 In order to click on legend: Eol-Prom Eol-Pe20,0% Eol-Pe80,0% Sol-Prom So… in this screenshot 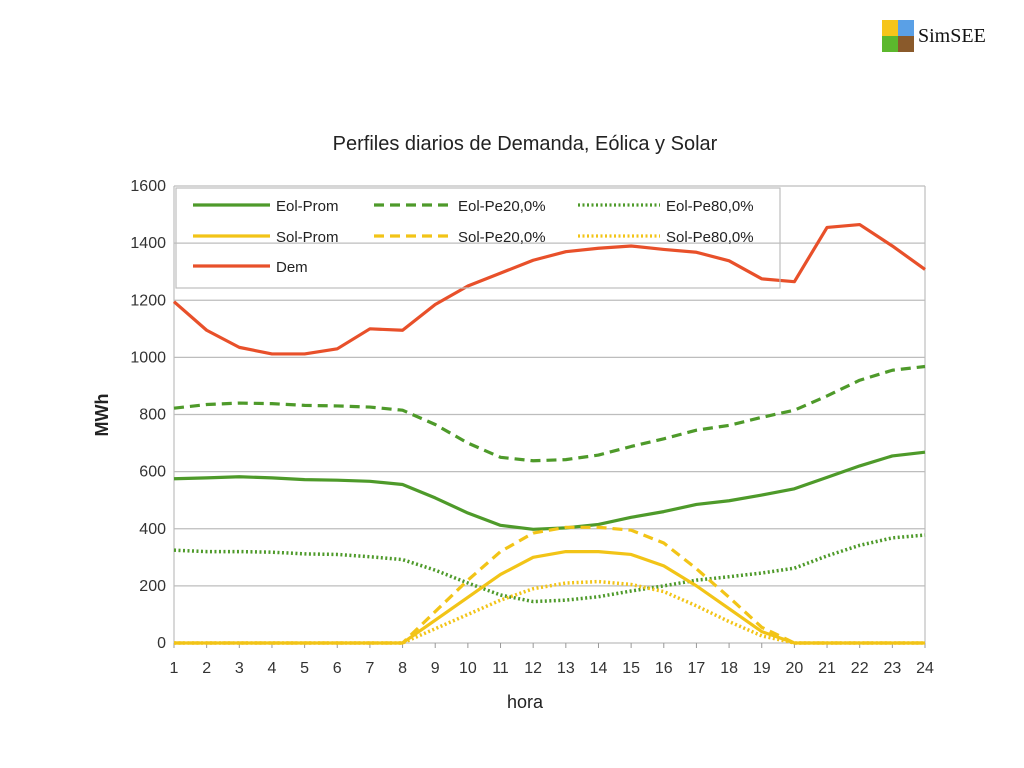, I will do `click(478, 238)`.